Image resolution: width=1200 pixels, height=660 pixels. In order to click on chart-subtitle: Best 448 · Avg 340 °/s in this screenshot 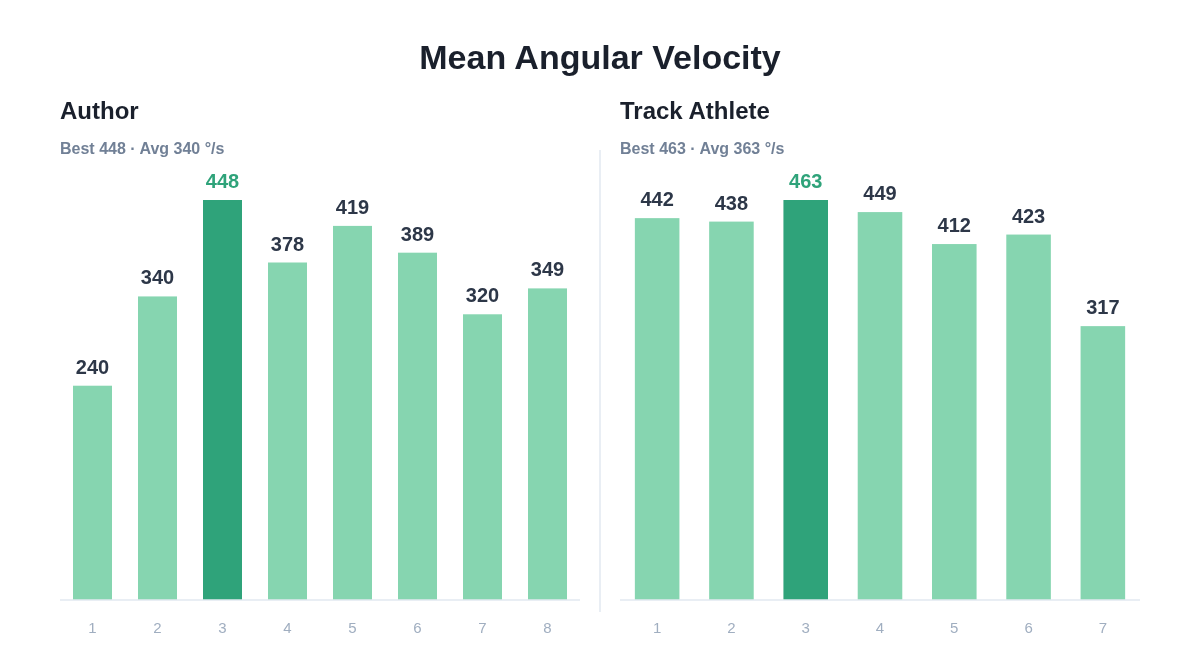, I will do `click(142, 148)`.